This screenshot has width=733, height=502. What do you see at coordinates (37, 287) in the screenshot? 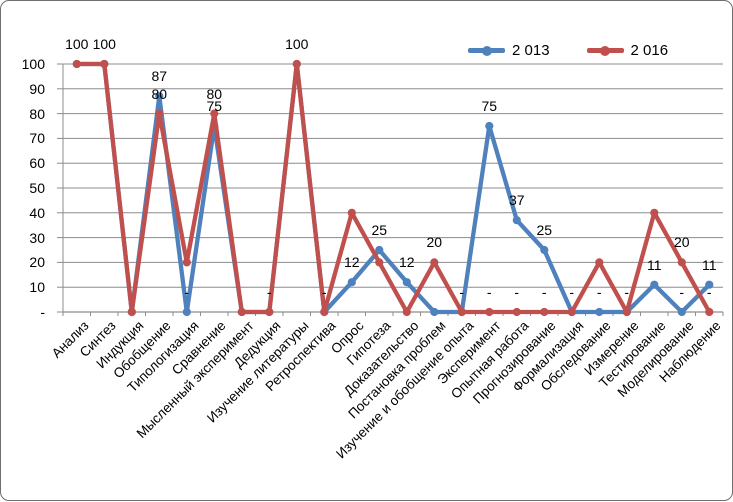
I see `y-tick-label: 10` at bounding box center [37, 287].